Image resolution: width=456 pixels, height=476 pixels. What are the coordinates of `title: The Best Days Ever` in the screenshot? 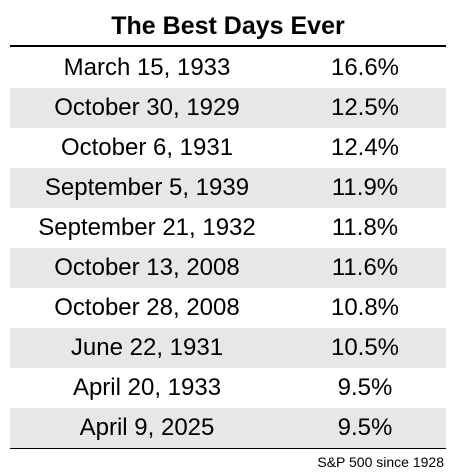 It's located at (228, 26).